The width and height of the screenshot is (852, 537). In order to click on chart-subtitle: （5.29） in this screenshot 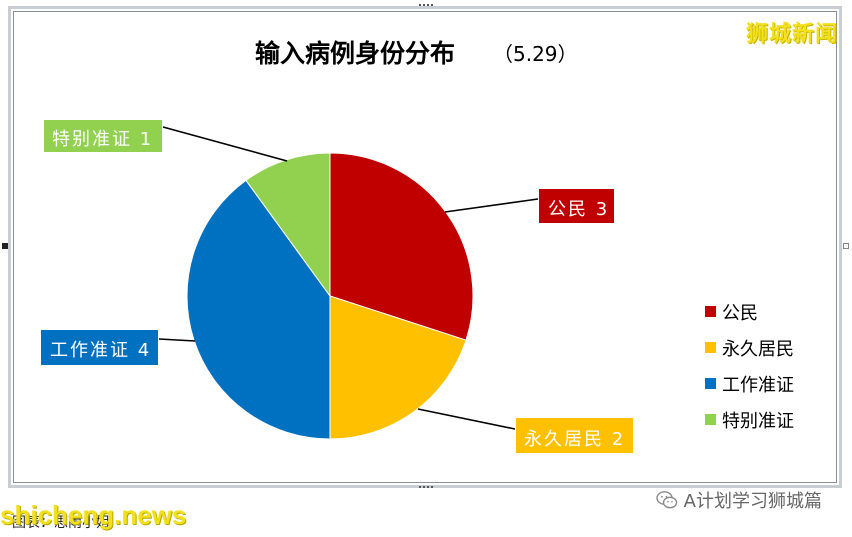, I will do `click(535, 54)`.